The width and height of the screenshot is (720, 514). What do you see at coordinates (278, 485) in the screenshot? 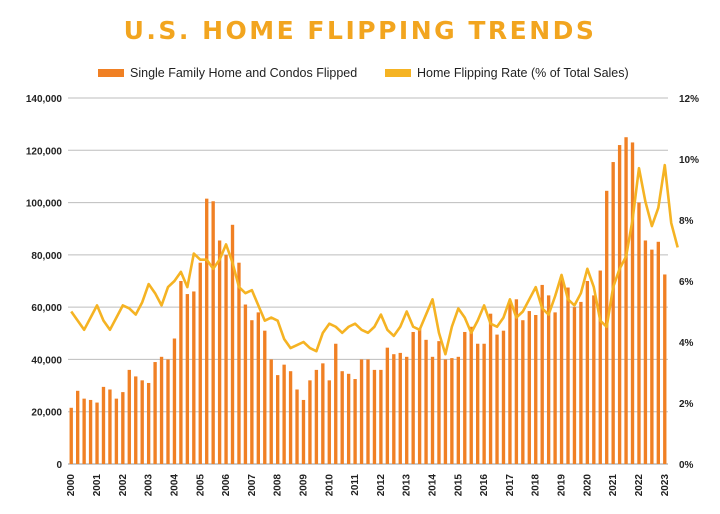
I see `x-axis-tick-label: 2008` at bounding box center [278, 485].